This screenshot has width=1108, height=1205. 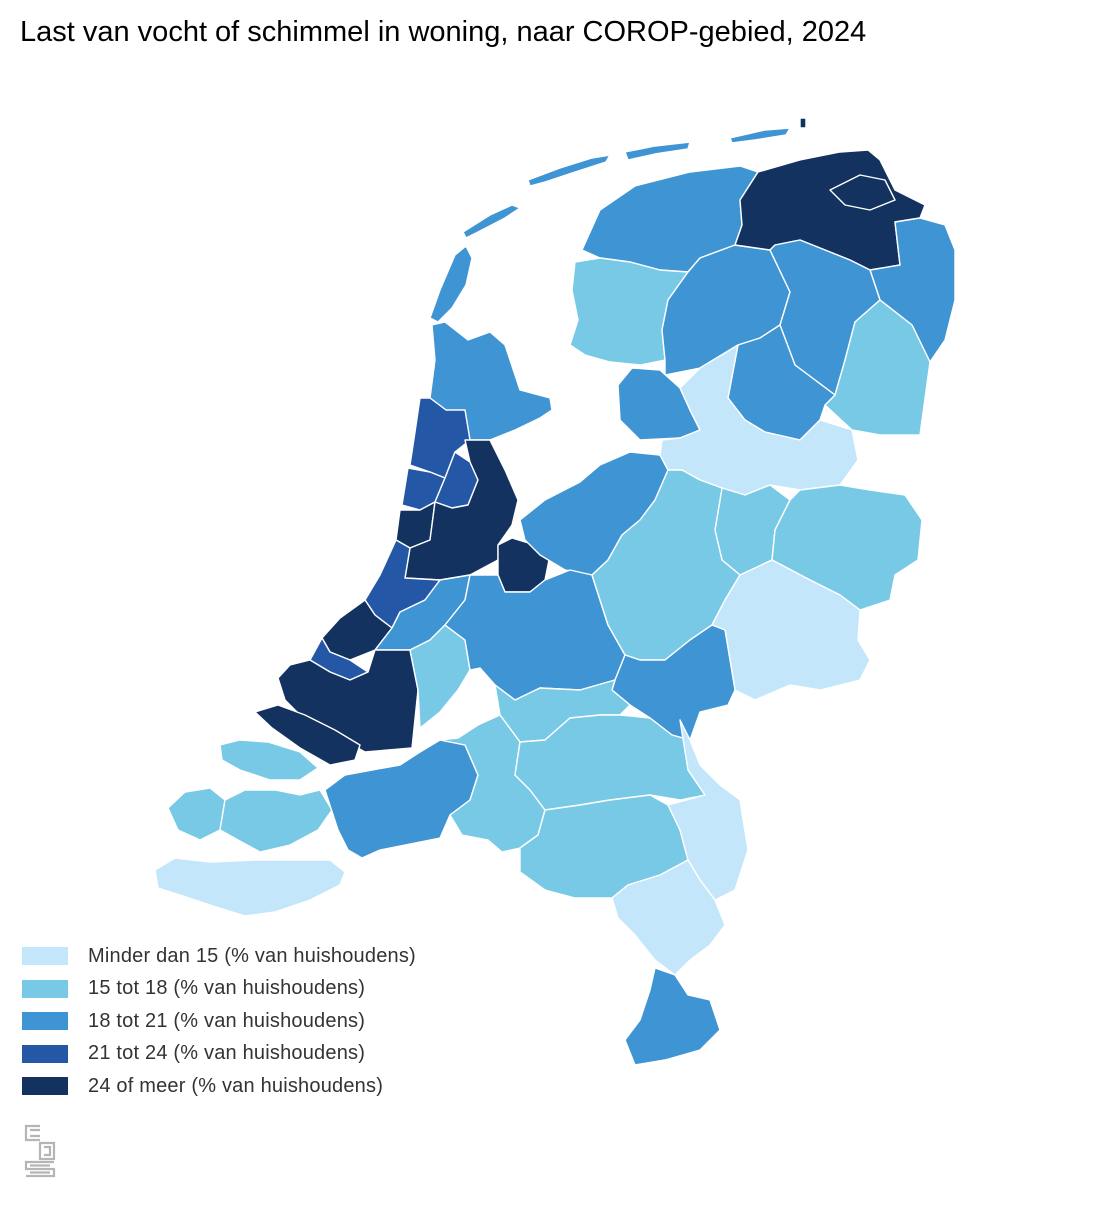 What do you see at coordinates (862, 192) in the screenshot?
I see `region-delfzijl` at bounding box center [862, 192].